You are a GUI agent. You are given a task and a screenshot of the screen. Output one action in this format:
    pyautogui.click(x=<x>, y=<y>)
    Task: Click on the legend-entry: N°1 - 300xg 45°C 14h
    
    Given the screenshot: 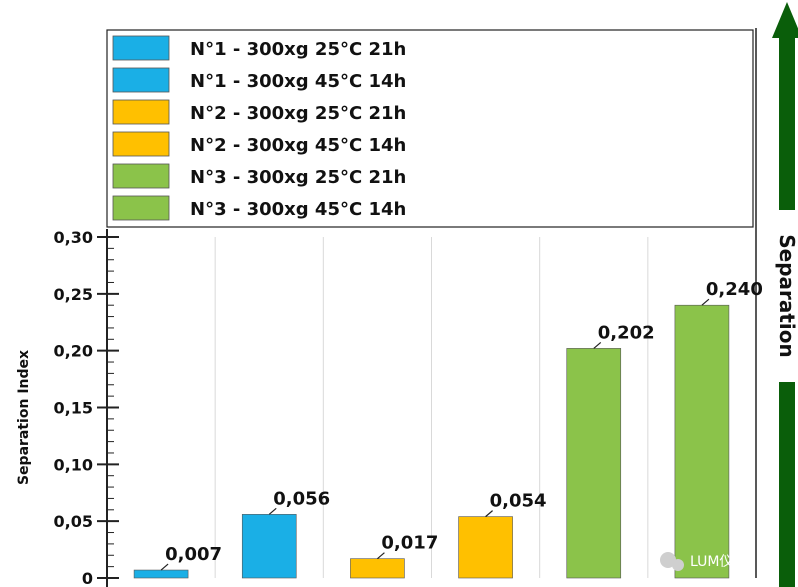 What is the action you would take?
    pyautogui.click(x=298, y=81)
    